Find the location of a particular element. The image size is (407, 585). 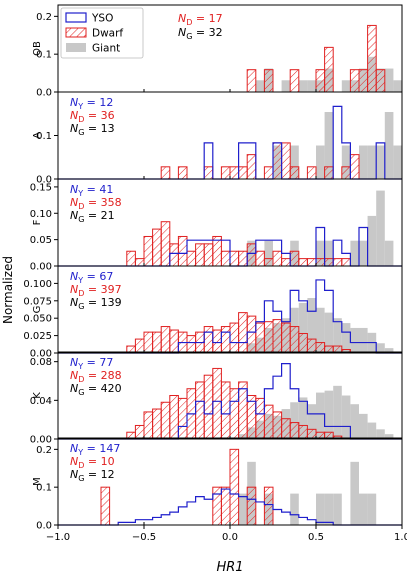

count-annotation: NG = 420 is located at coordinates (96, 389).